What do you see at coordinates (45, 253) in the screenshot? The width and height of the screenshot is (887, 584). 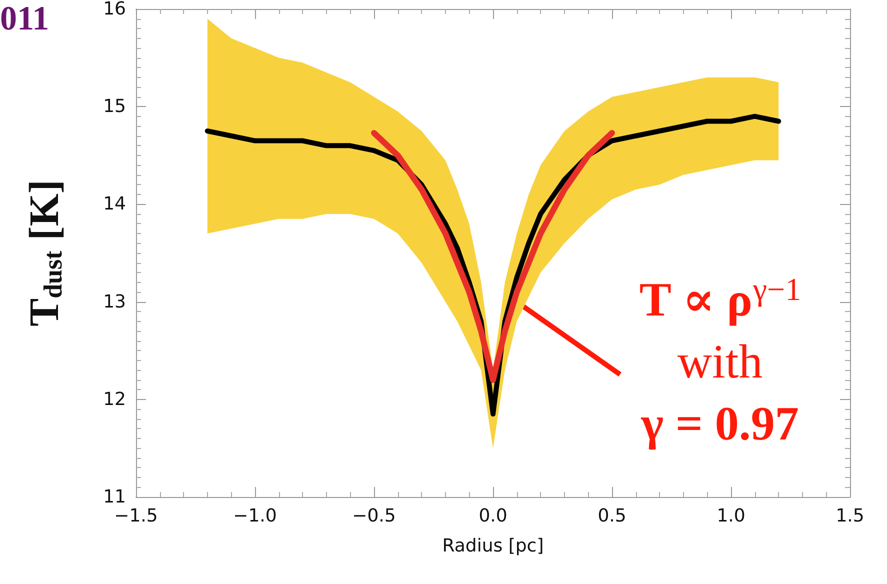 I see `y-axis-title: Tdust [K]` at bounding box center [45, 253].